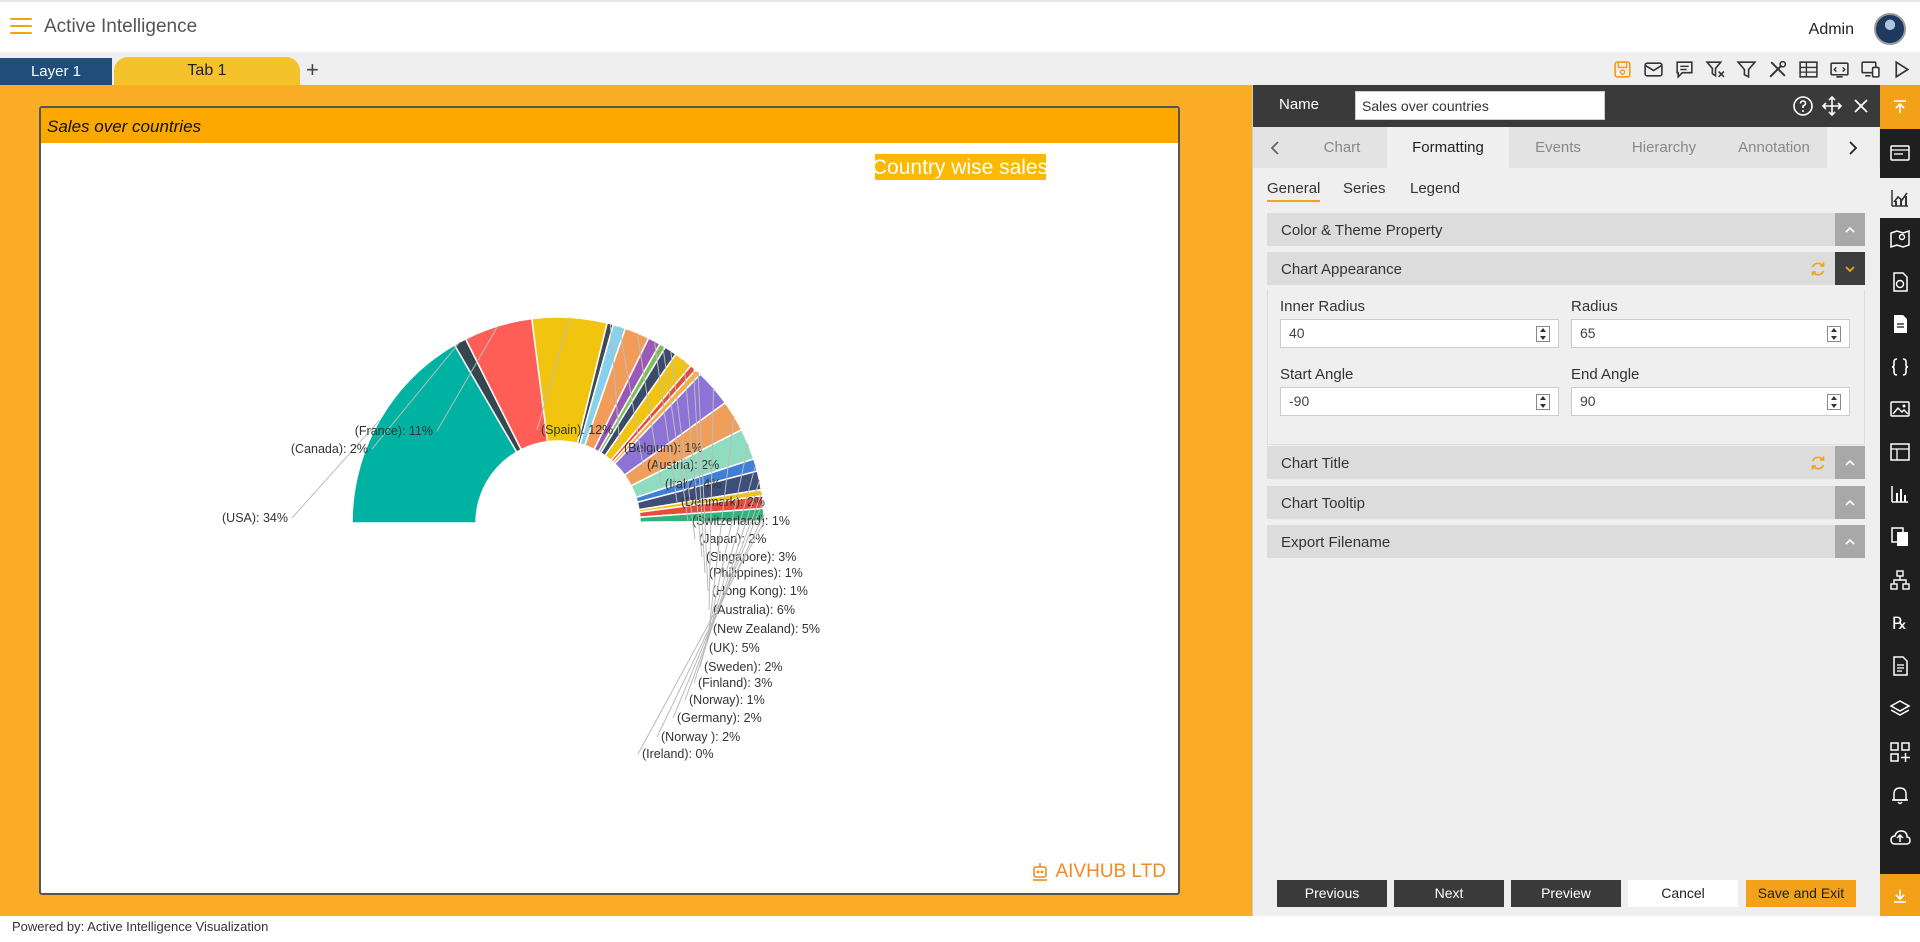 The image size is (1920, 942). What do you see at coordinates (1900, 795) in the screenshot?
I see `alarm-icon` at bounding box center [1900, 795].